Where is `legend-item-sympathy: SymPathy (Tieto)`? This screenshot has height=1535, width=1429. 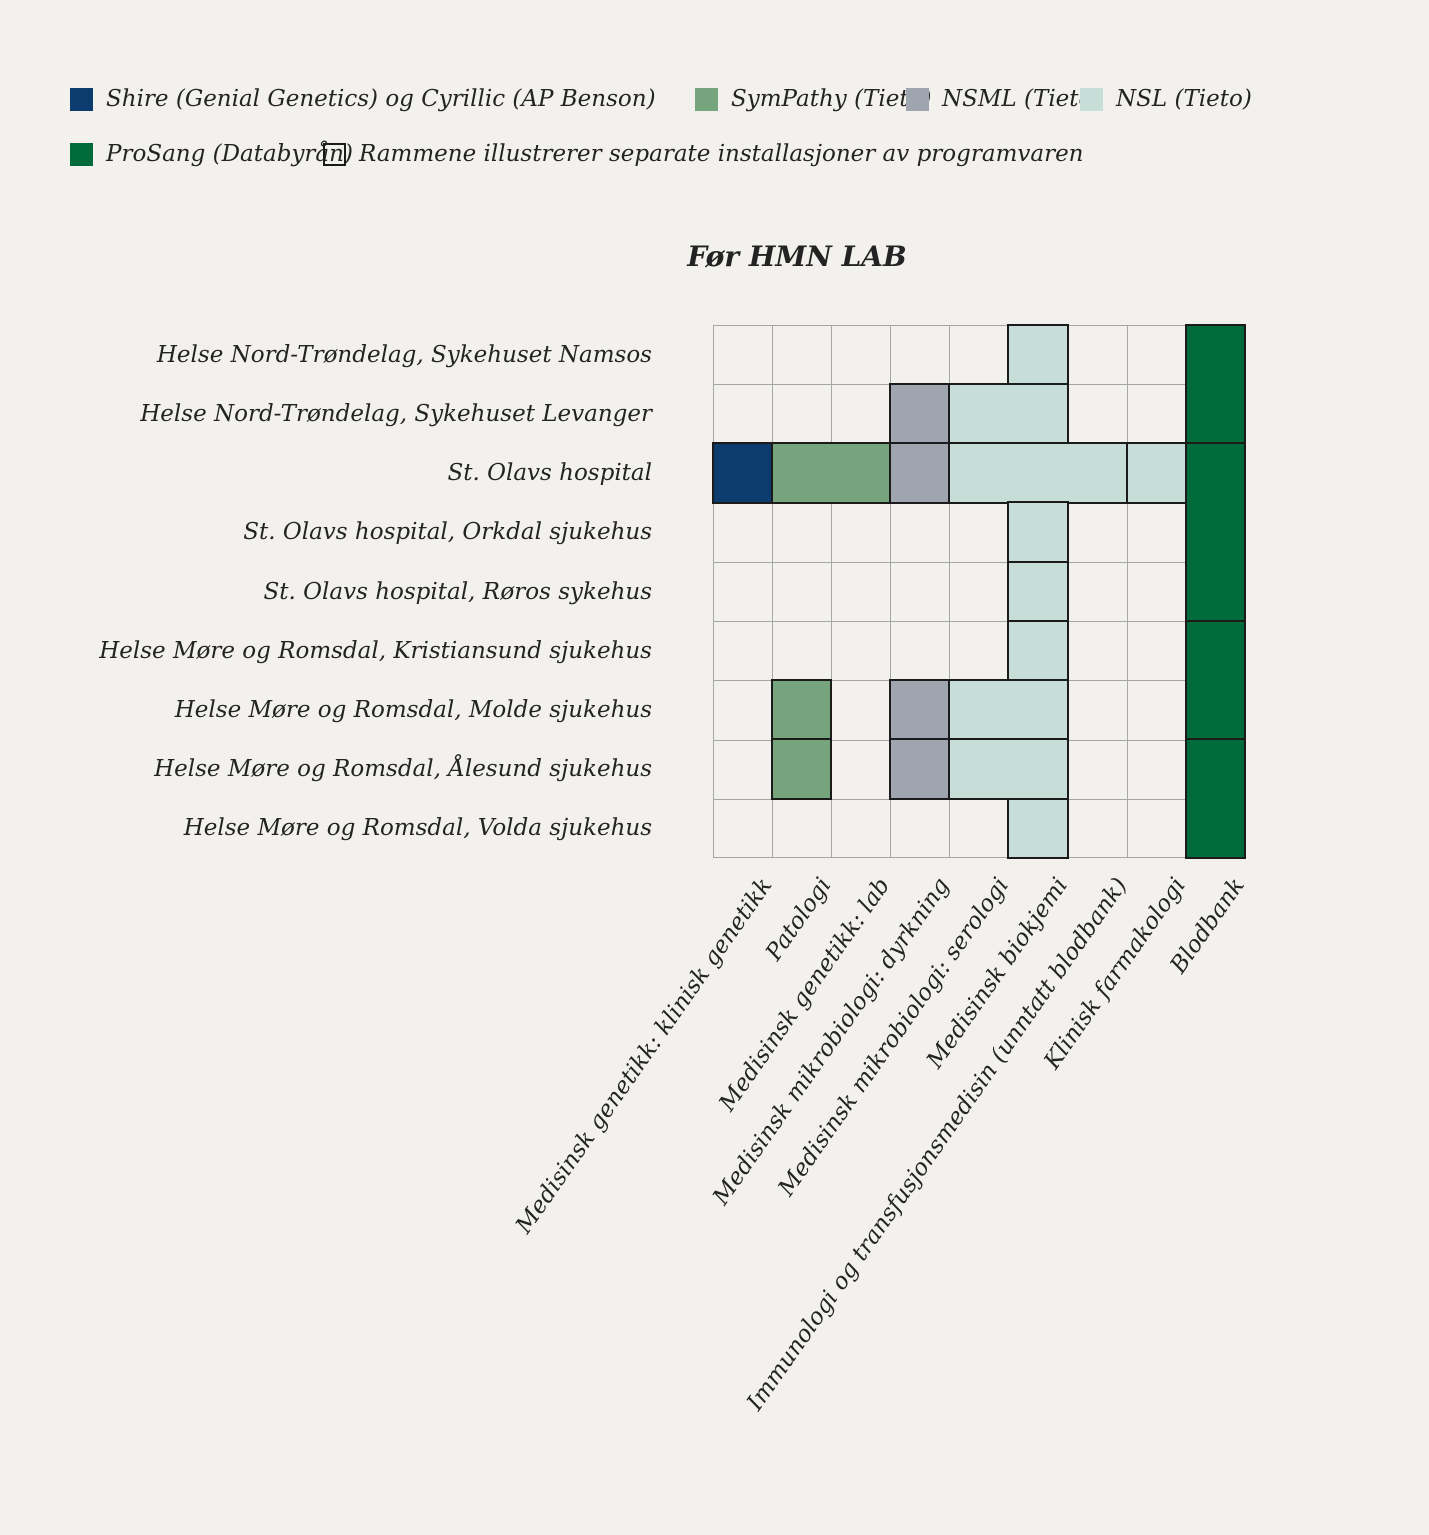
legend-item-sympathy: SymPathy (Tieto) is located at coordinates (813, 99).